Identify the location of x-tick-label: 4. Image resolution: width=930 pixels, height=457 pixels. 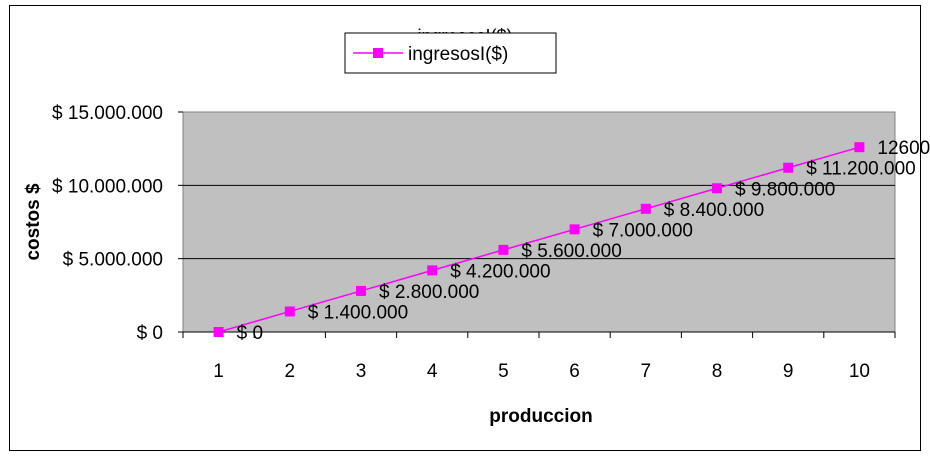
(432, 371).